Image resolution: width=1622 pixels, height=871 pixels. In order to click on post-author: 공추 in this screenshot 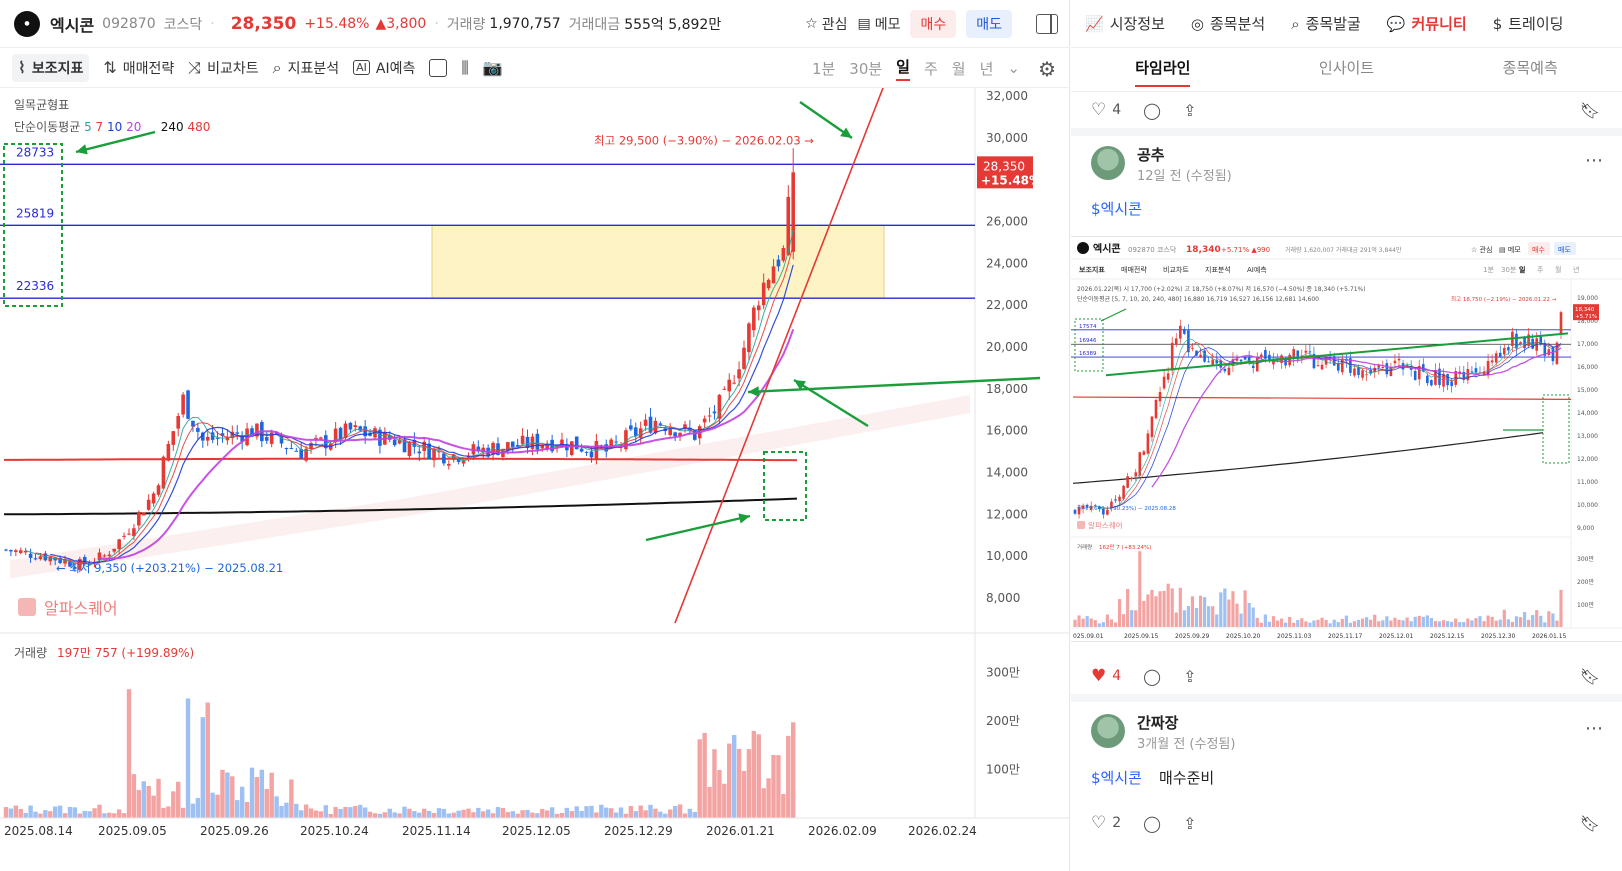, I will do `click(1151, 155)`.